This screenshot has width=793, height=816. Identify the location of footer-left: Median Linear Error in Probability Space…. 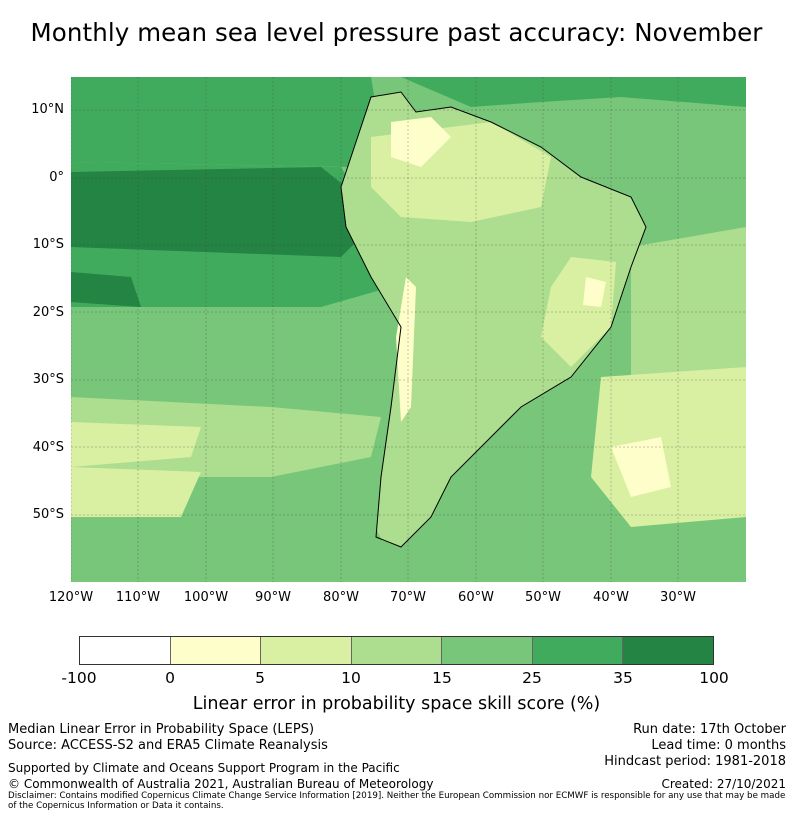
(168, 738).